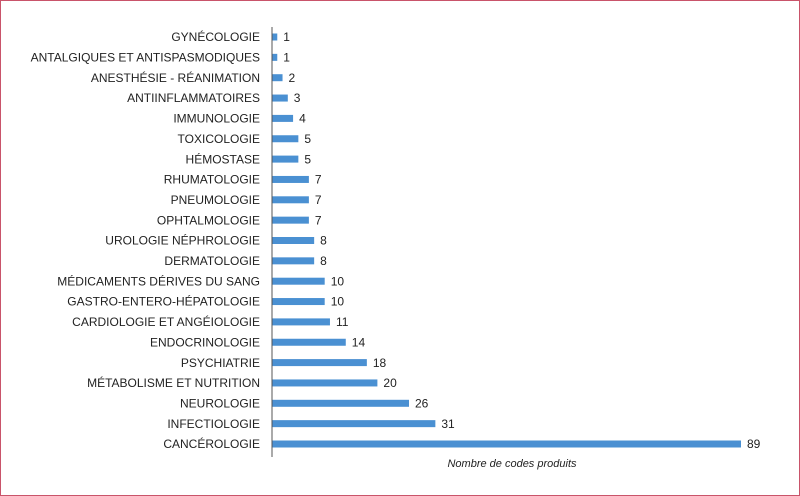 The width and height of the screenshot is (800, 496). I want to click on value-label: 2, so click(292, 78).